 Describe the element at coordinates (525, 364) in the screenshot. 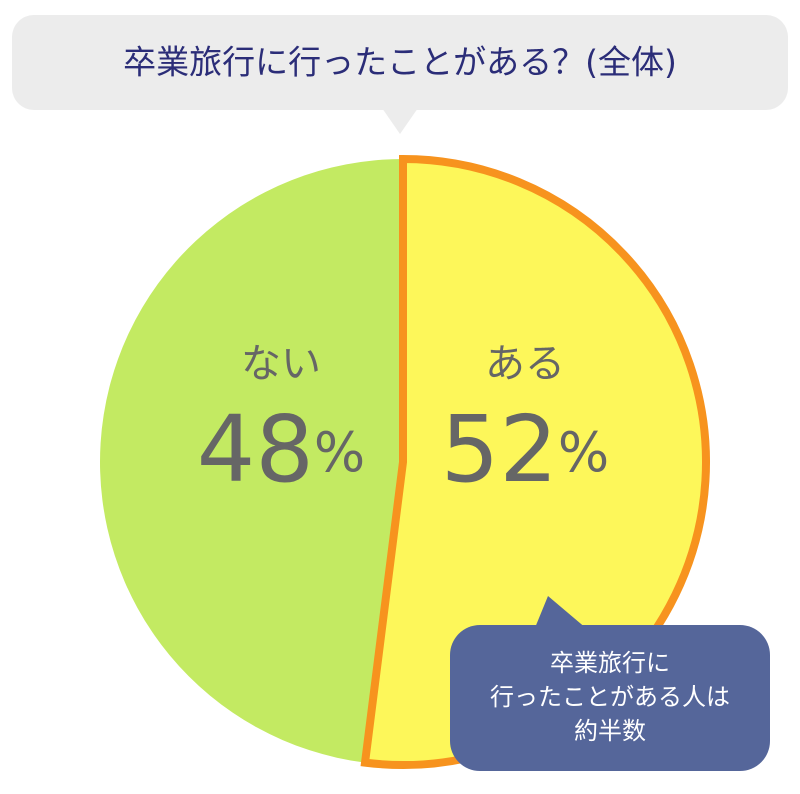

I see `category-label: ある` at that location.